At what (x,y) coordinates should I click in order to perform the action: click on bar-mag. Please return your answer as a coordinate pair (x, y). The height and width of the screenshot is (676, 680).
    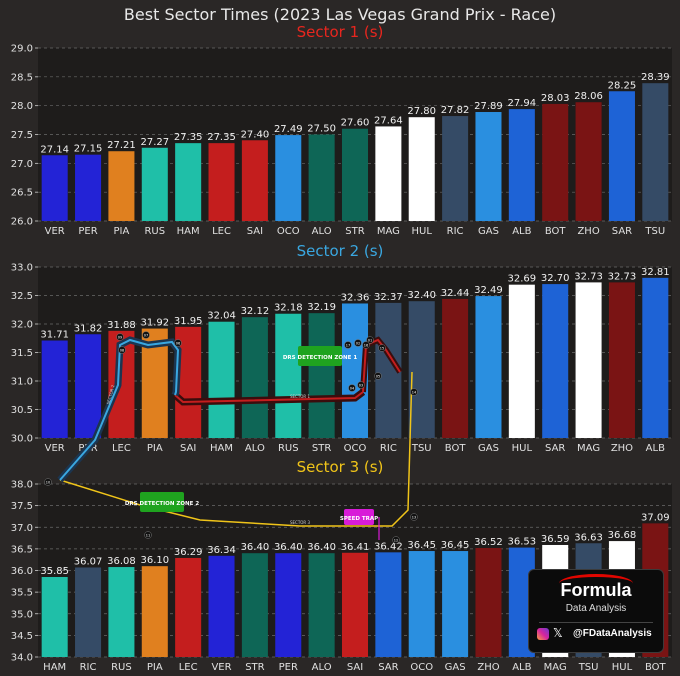
    Looking at the image, I should click on (588, 360).